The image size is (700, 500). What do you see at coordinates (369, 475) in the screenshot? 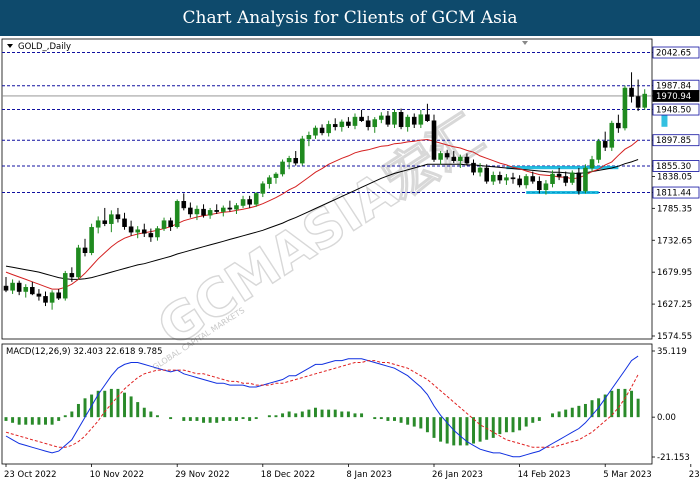
I see `date-tick-label: 8 Jan 2023` at bounding box center [369, 475].